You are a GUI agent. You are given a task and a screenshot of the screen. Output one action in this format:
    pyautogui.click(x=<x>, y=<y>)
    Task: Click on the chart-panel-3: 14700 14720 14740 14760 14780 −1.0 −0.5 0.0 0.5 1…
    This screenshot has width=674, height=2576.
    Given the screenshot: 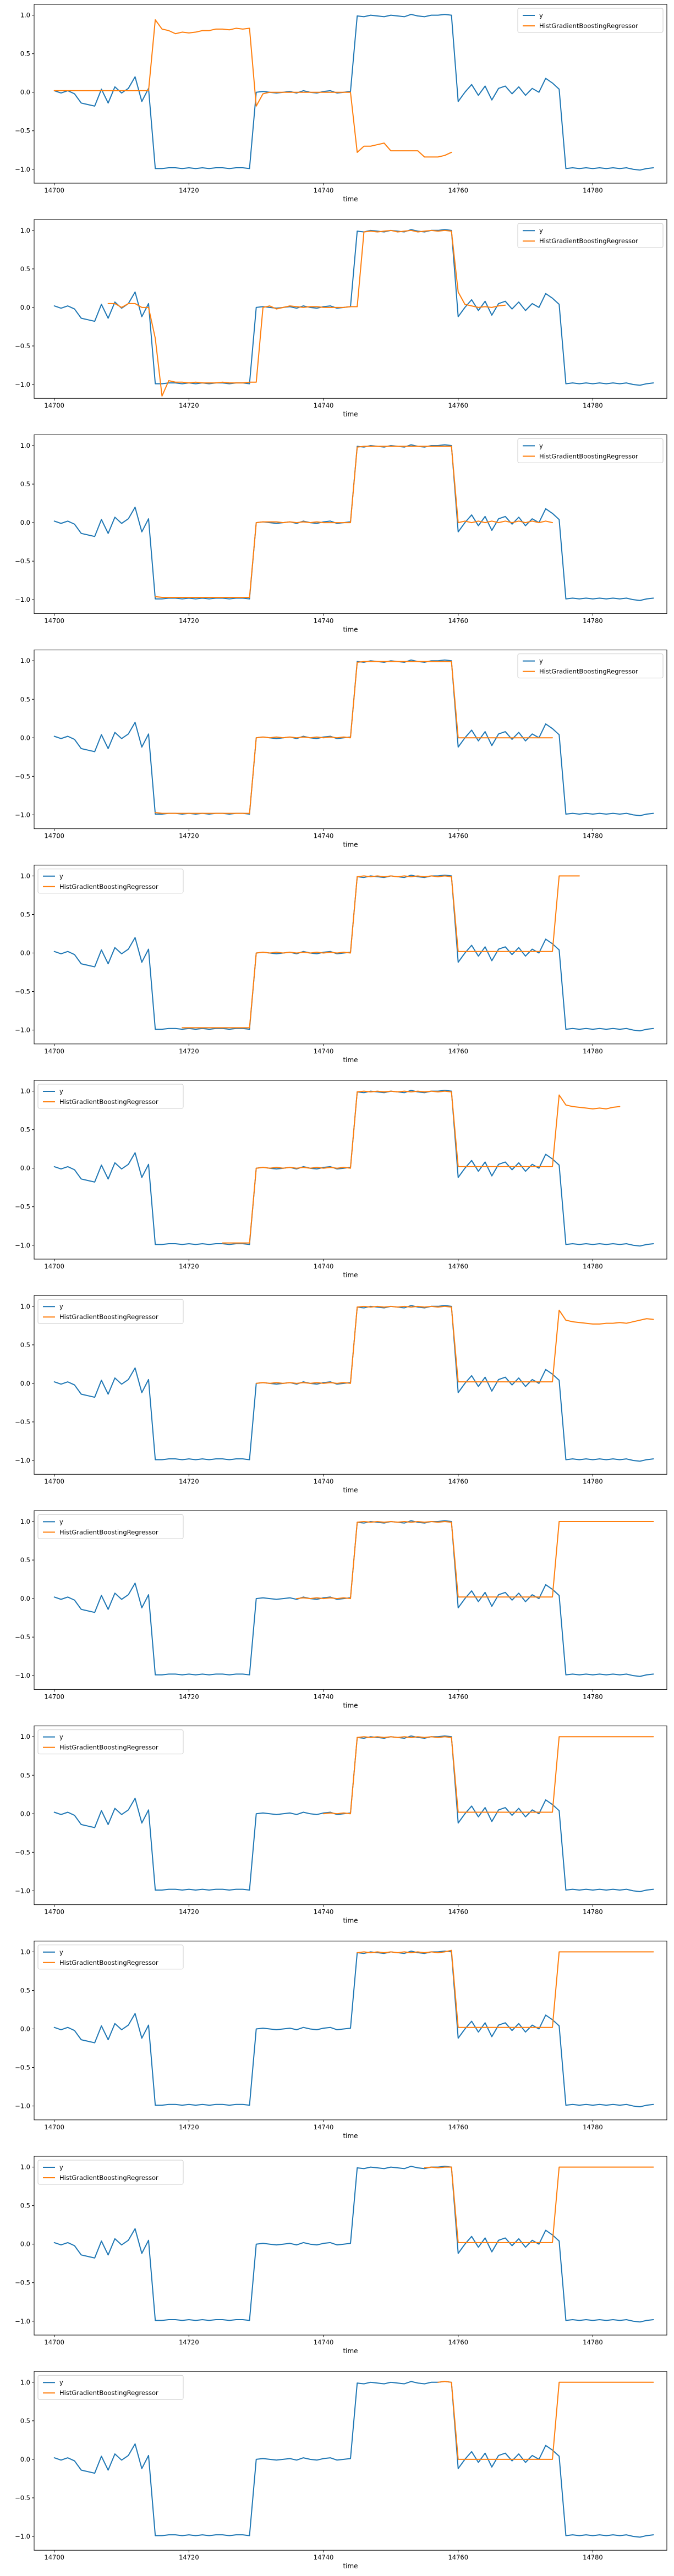 What is the action you would take?
    pyautogui.click(x=341, y=533)
    